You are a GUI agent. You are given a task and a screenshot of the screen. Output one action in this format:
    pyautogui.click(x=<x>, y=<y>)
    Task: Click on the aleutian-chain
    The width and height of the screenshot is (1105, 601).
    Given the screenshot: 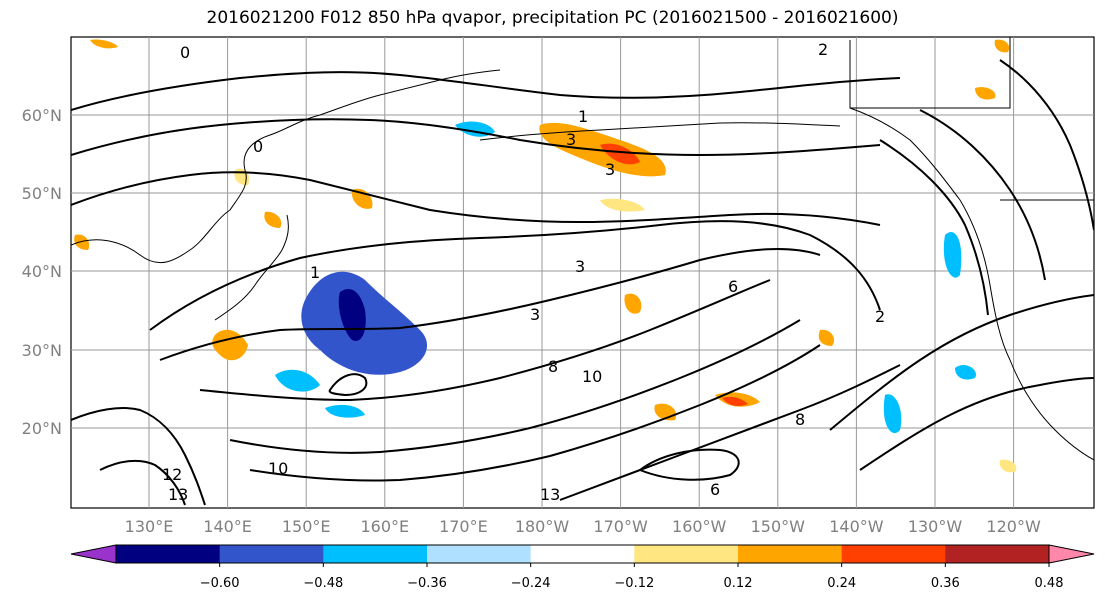 What is the action you would take?
    pyautogui.click(x=660, y=131)
    